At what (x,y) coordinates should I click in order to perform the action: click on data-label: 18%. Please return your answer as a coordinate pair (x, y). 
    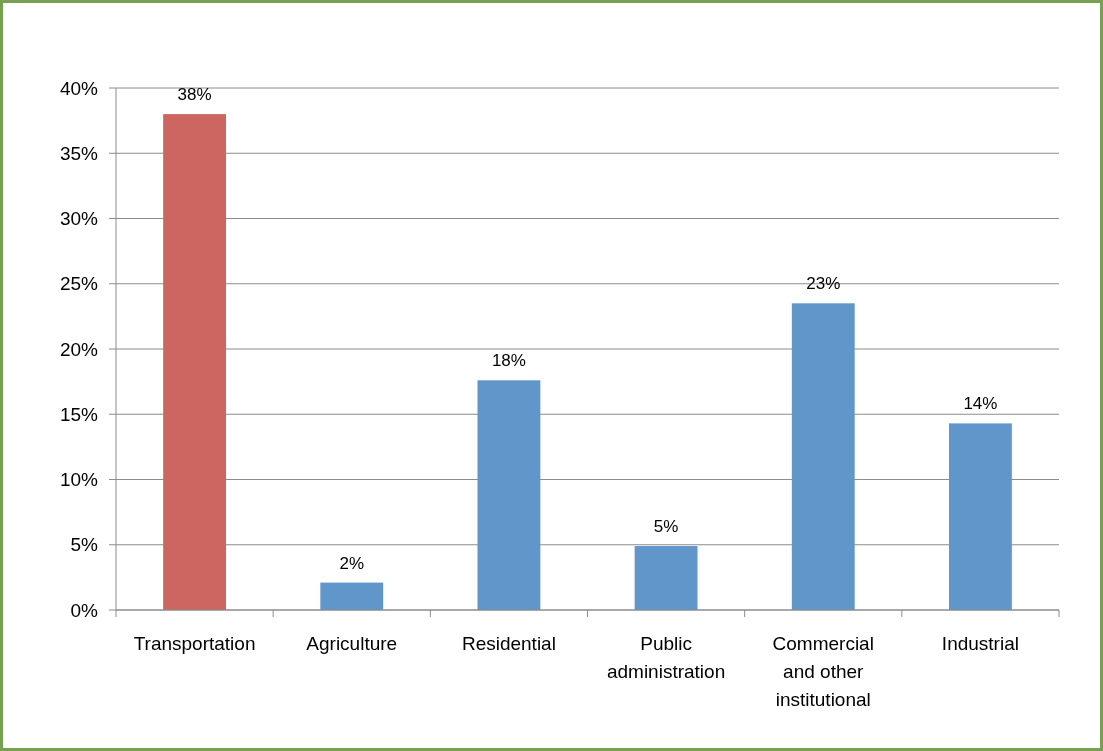
    Looking at the image, I should click on (508, 361).